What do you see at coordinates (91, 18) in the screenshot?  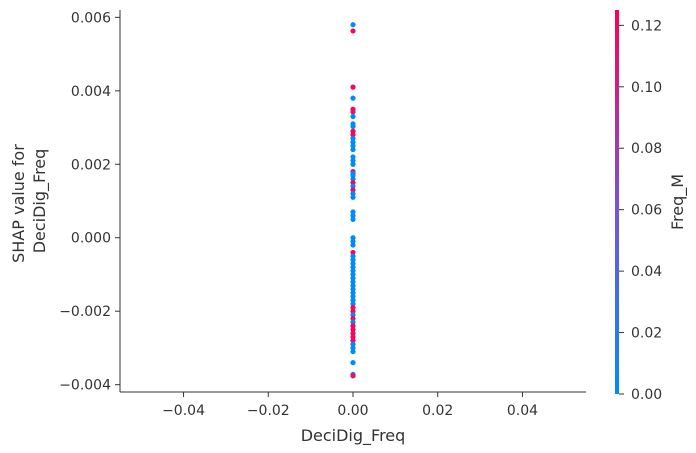 I see `y-tick-label: 0.006` at bounding box center [91, 18].